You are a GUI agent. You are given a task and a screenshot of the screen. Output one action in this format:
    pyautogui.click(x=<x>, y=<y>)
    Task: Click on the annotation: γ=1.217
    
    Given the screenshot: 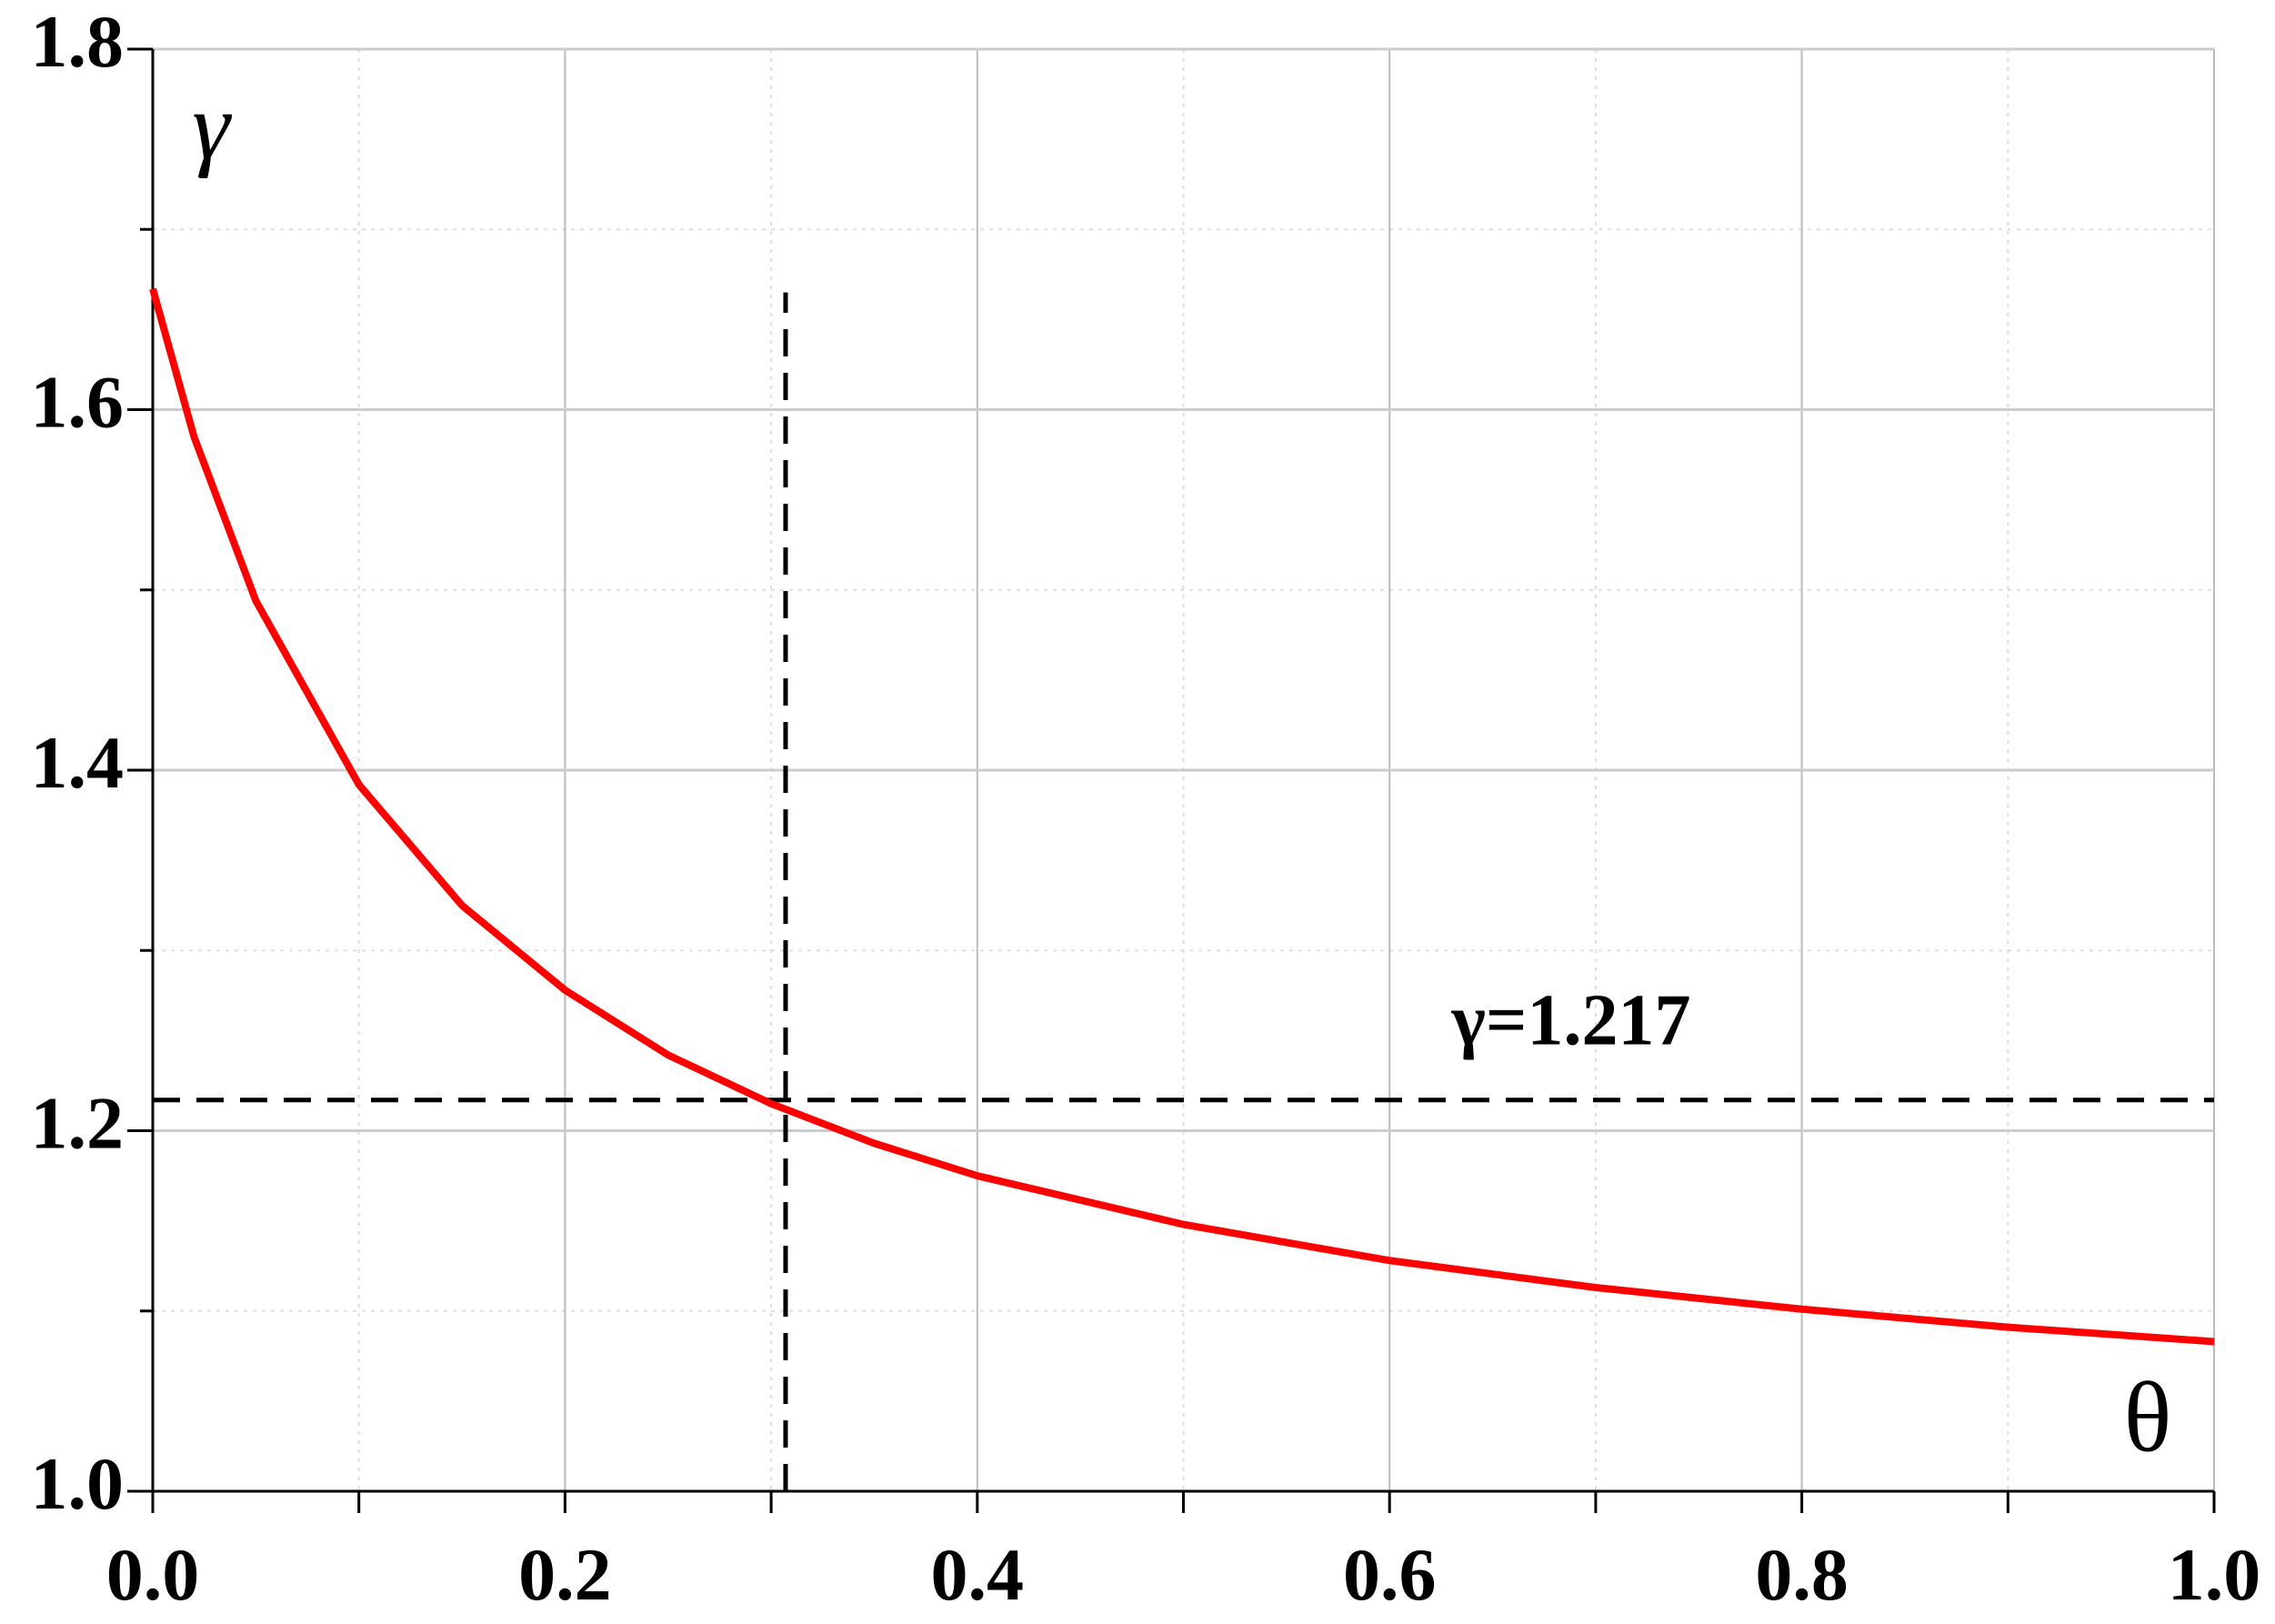 What is the action you would take?
    pyautogui.click(x=1570, y=1020)
    